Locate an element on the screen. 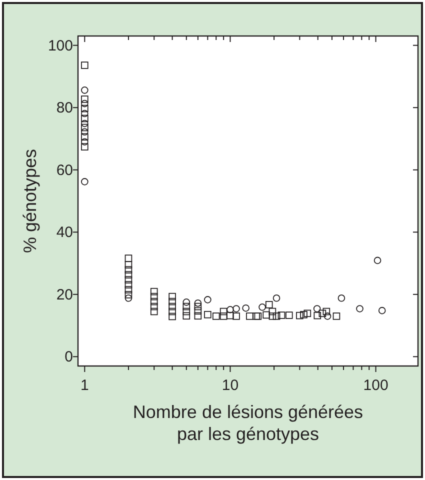 Image resolution: width=425 pixels, height=480 pixels. y-axis-title: % génotypes is located at coordinates (30, 201).